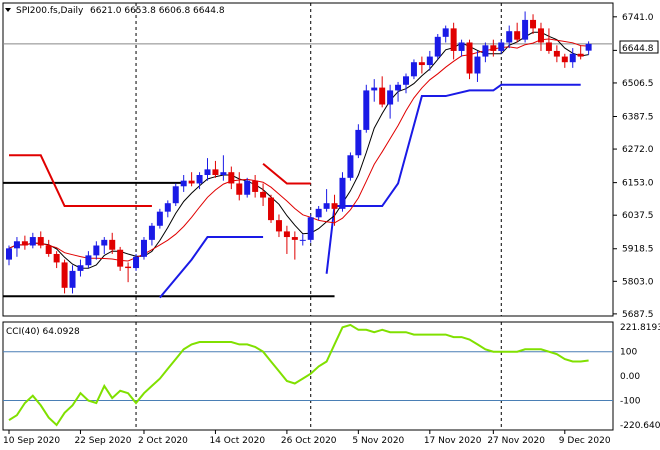 Image resolution: width=660 pixels, height=450 pixels. What do you see at coordinates (163, 441) in the screenshot?
I see `time-tick-label: 2 Oct 2020` at bounding box center [163, 441].